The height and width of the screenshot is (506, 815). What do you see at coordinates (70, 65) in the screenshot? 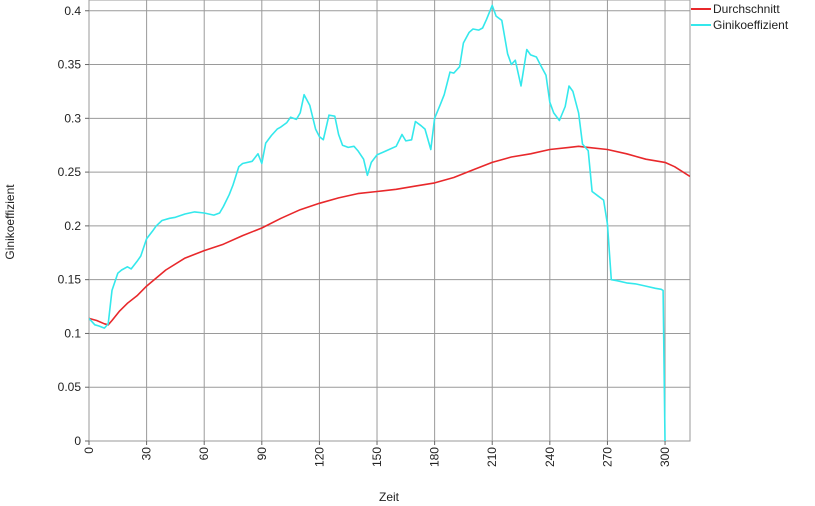
I see `y-tick-label: 0.35` at bounding box center [70, 65].